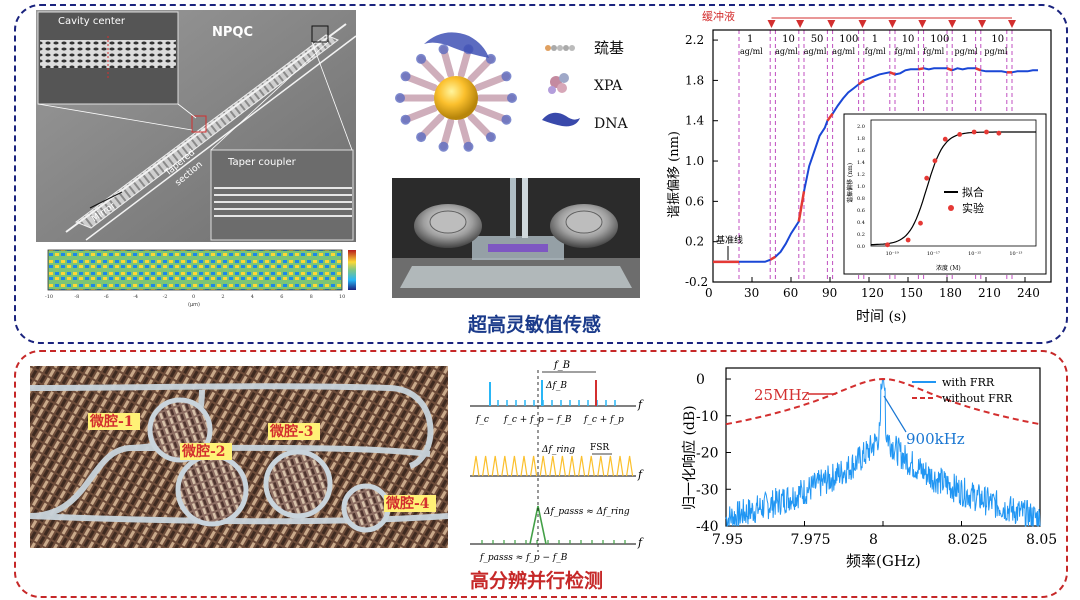  What do you see at coordinates (674, 174) in the screenshot?
I see `chart1-ylabel: 谐振偏移 (nm)` at bounding box center [674, 174].